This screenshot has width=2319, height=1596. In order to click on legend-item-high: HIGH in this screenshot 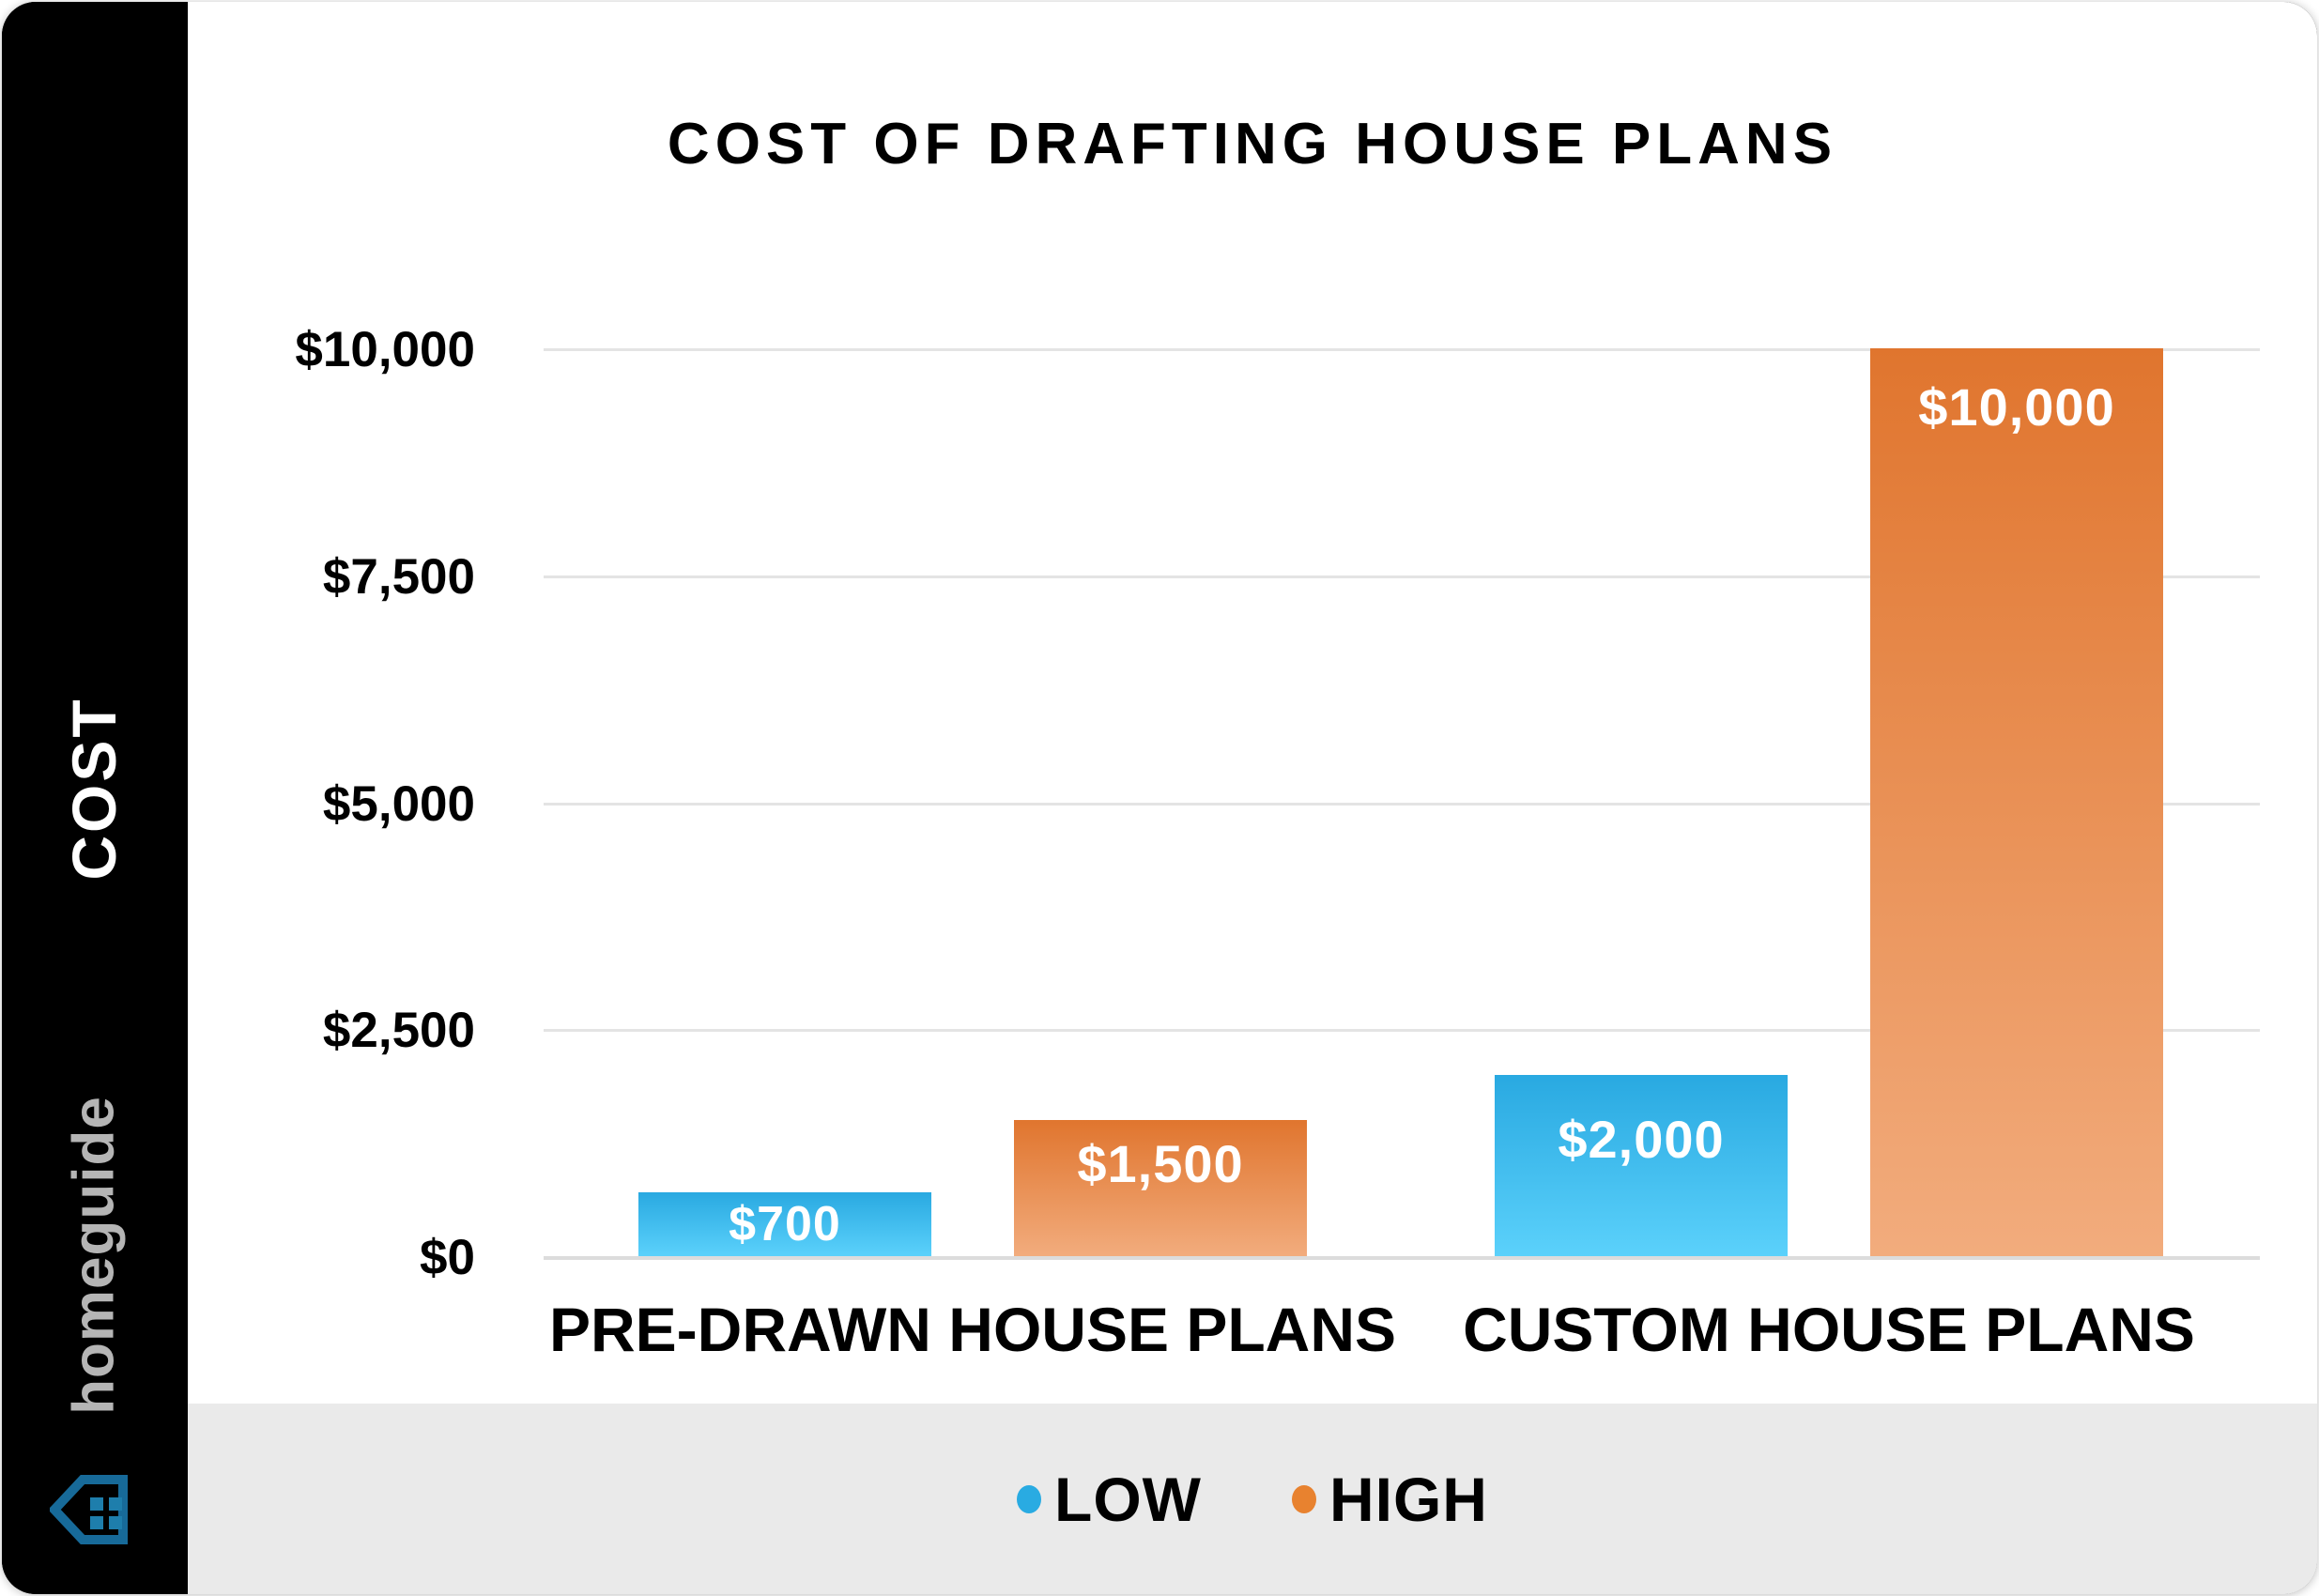, I will do `click(1389, 1500)`.